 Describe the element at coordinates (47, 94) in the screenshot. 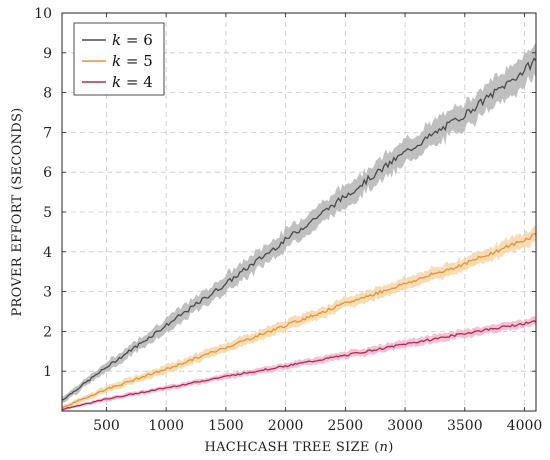

I see `y-tick-label: 8` at that location.